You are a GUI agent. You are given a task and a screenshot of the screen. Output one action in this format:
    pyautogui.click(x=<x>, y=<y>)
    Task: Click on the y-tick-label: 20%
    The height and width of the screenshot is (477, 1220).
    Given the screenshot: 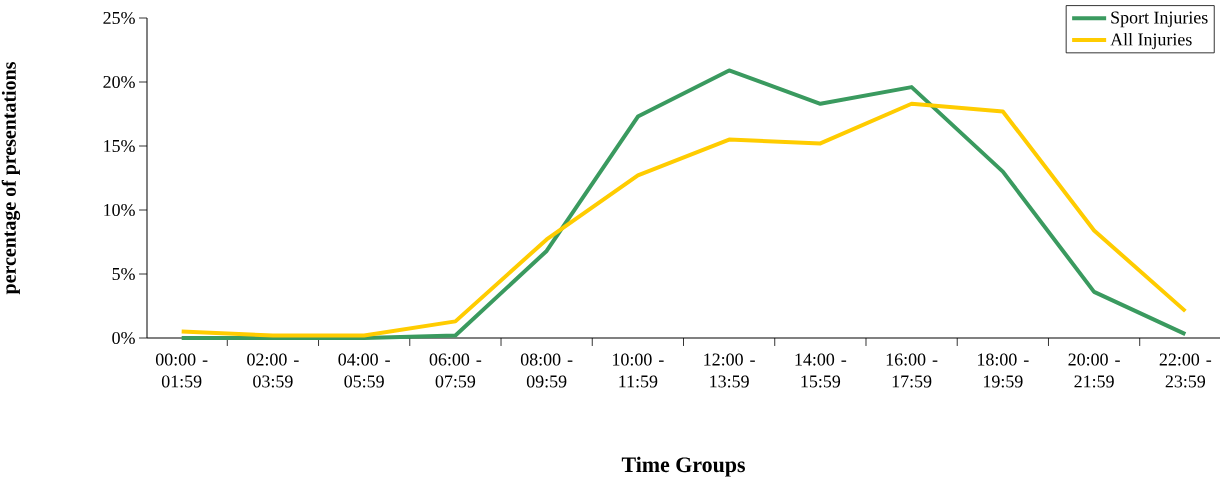 What is the action you would take?
    pyautogui.click(x=119, y=82)
    